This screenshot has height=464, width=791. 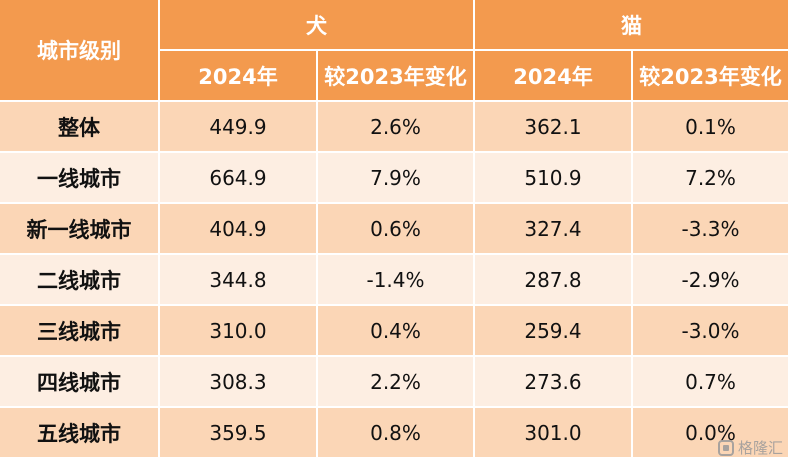 What do you see at coordinates (239, 229) in the screenshot?
I see `dog-2024-cell: 404.9` at bounding box center [239, 229].